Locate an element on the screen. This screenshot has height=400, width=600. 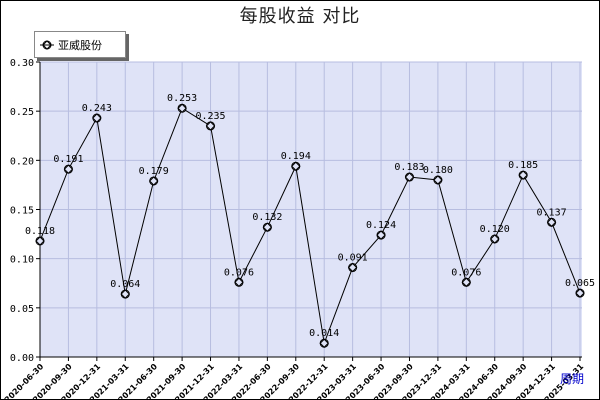
data-label: 0.132 is located at coordinates (267, 217).